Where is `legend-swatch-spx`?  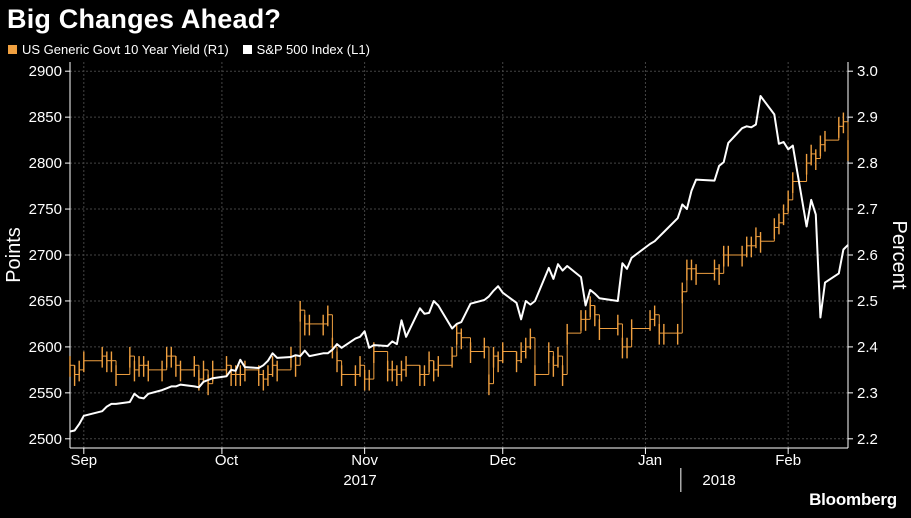 legend-swatch-spx is located at coordinates (247, 49).